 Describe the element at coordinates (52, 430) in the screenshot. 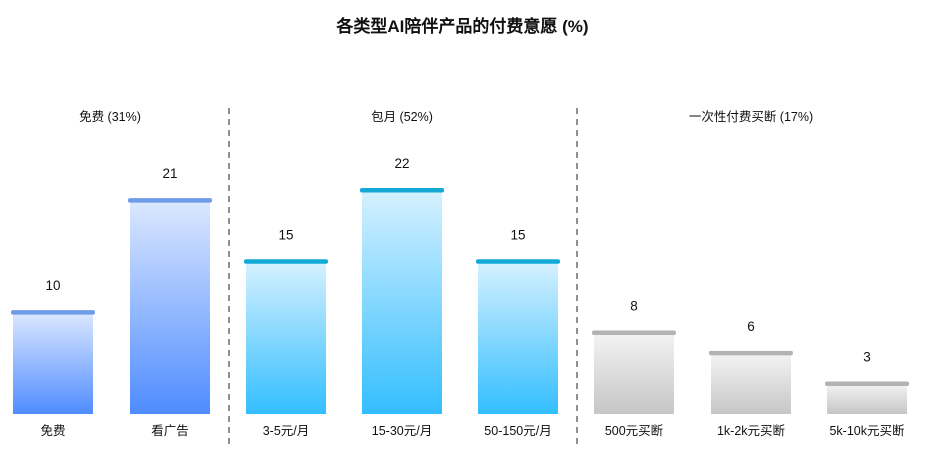

I see `x-tick-label: 免费` at that location.